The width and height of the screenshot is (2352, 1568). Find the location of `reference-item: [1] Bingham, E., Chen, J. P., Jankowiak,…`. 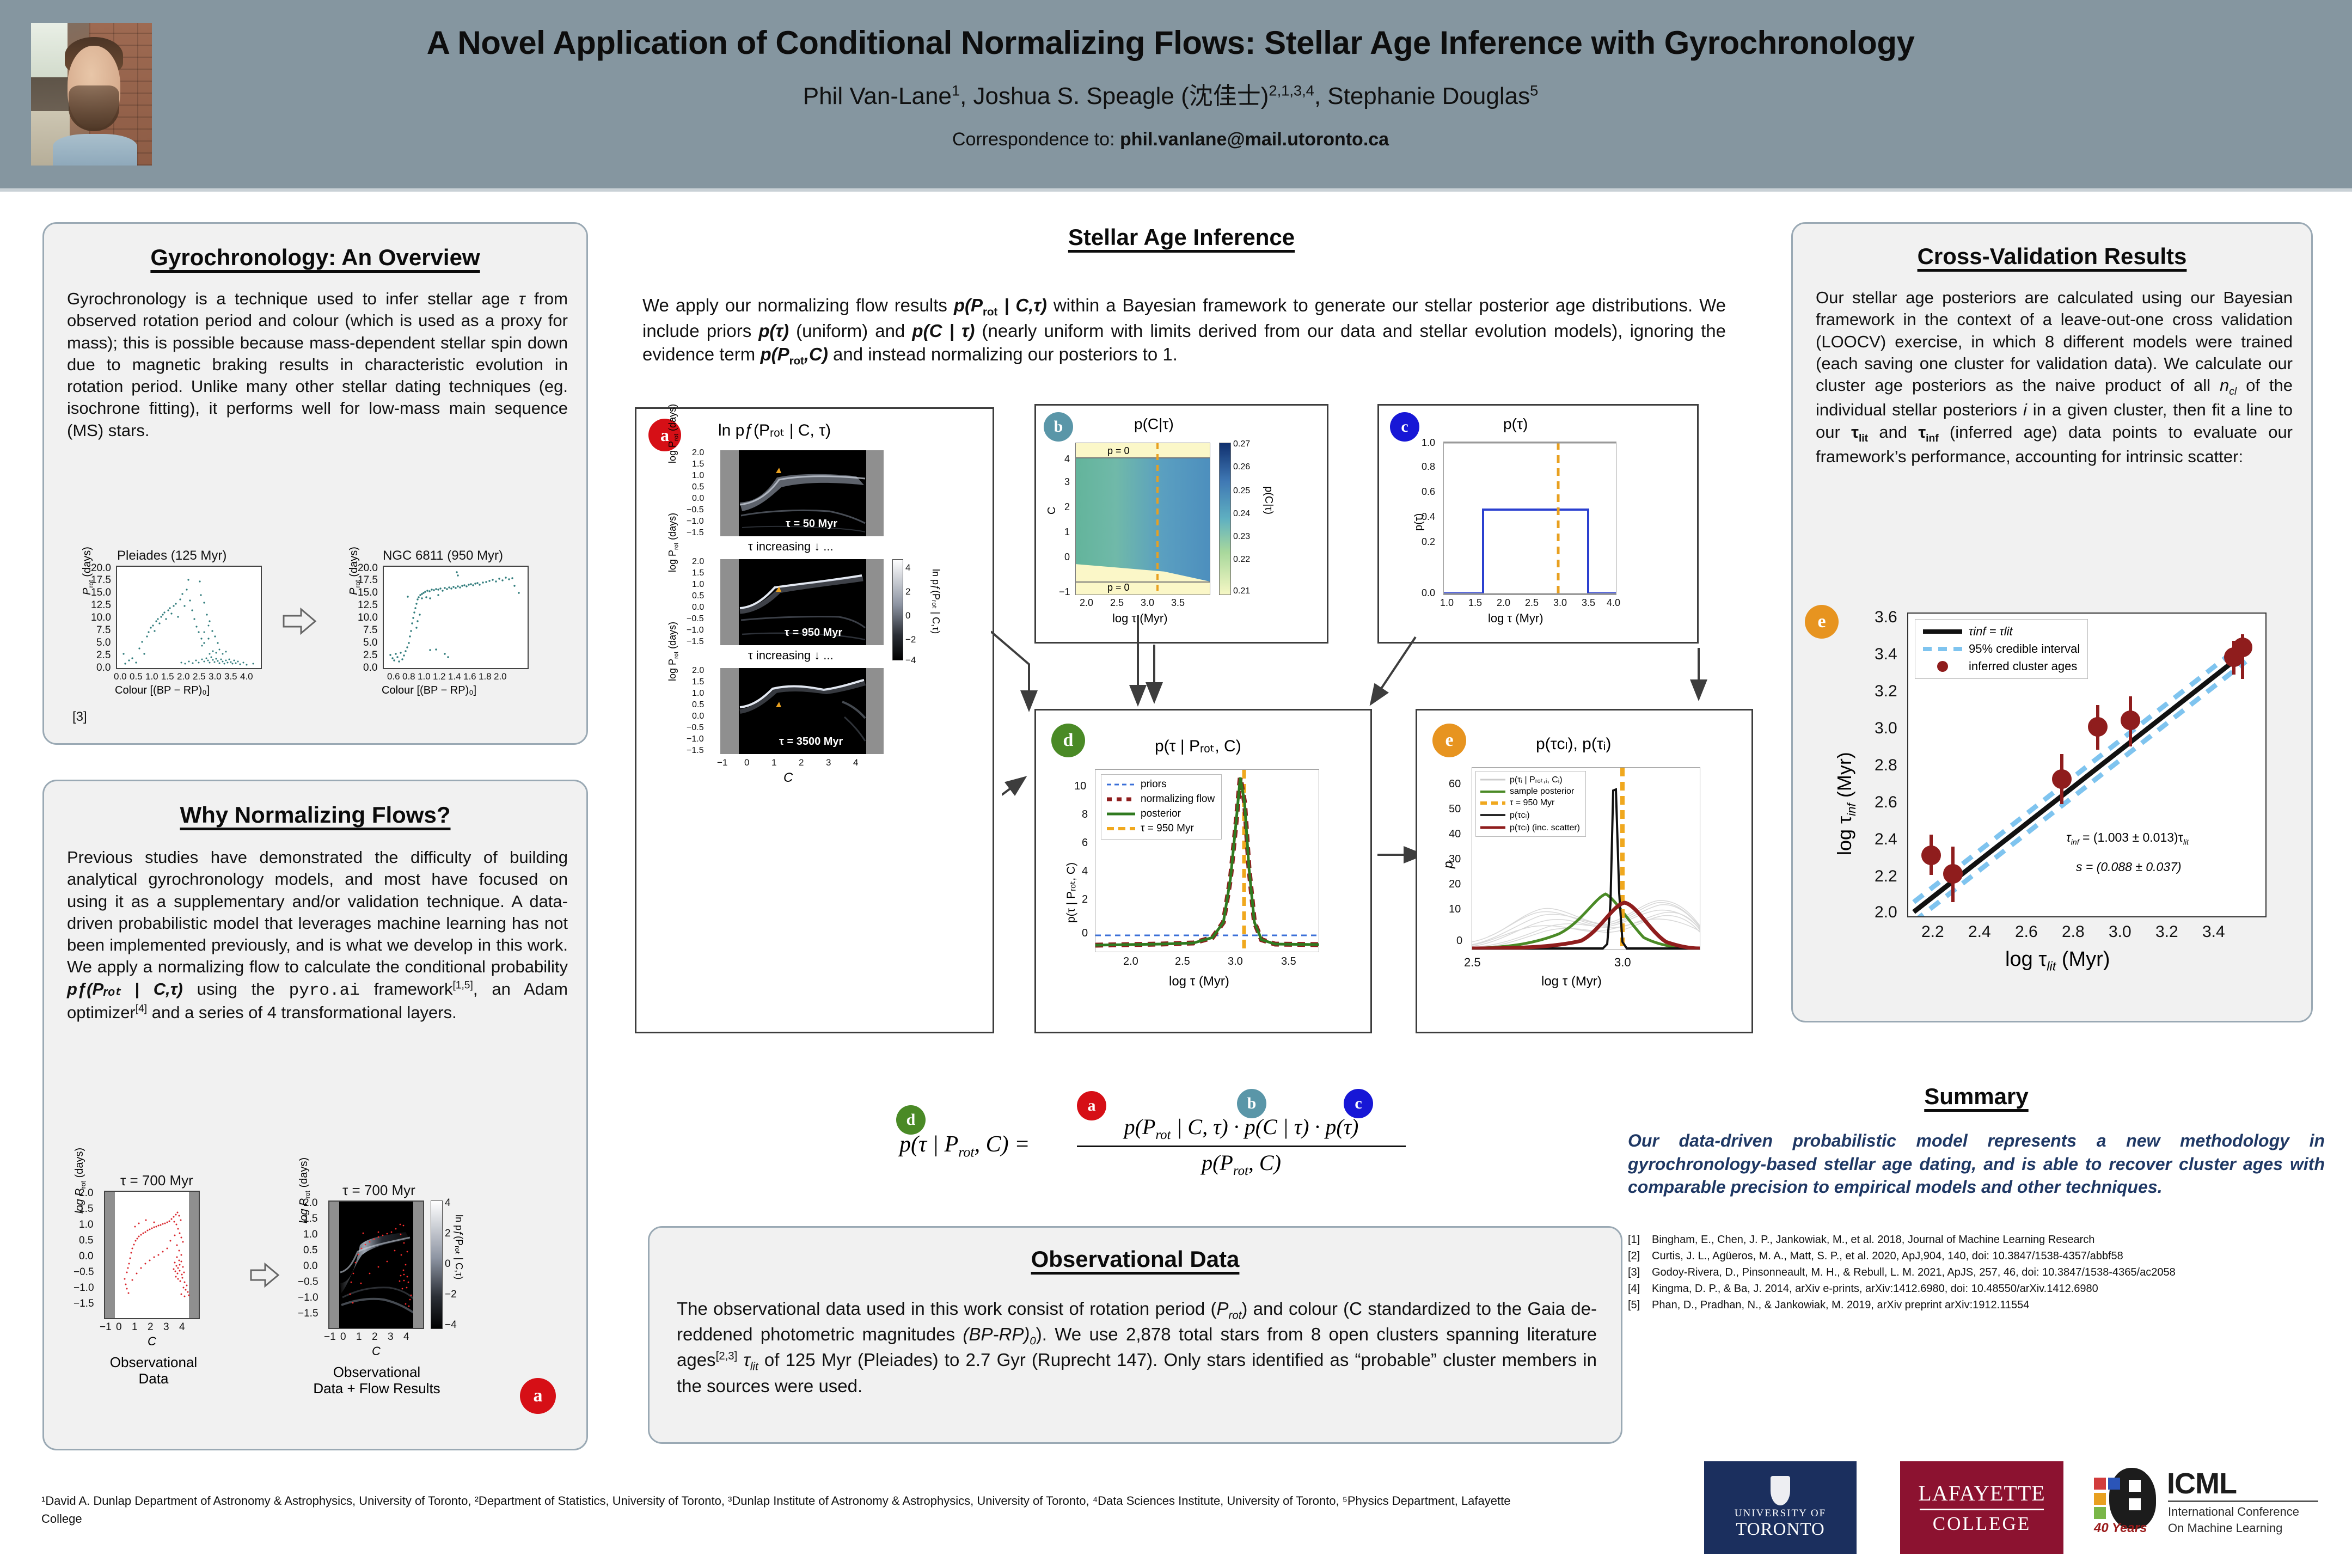

reference-item: [1] Bingham, E., Chen, J. P., Jankowiak,… is located at coordinates (1861, 1239).